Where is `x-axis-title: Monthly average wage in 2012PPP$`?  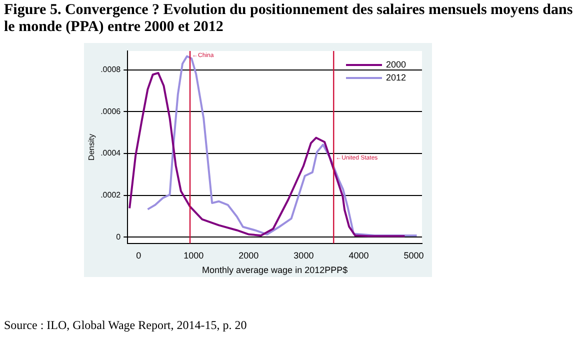
x-axis-title: Monthly average wage in 2012PPP$ is located at coordinates (275, 270).